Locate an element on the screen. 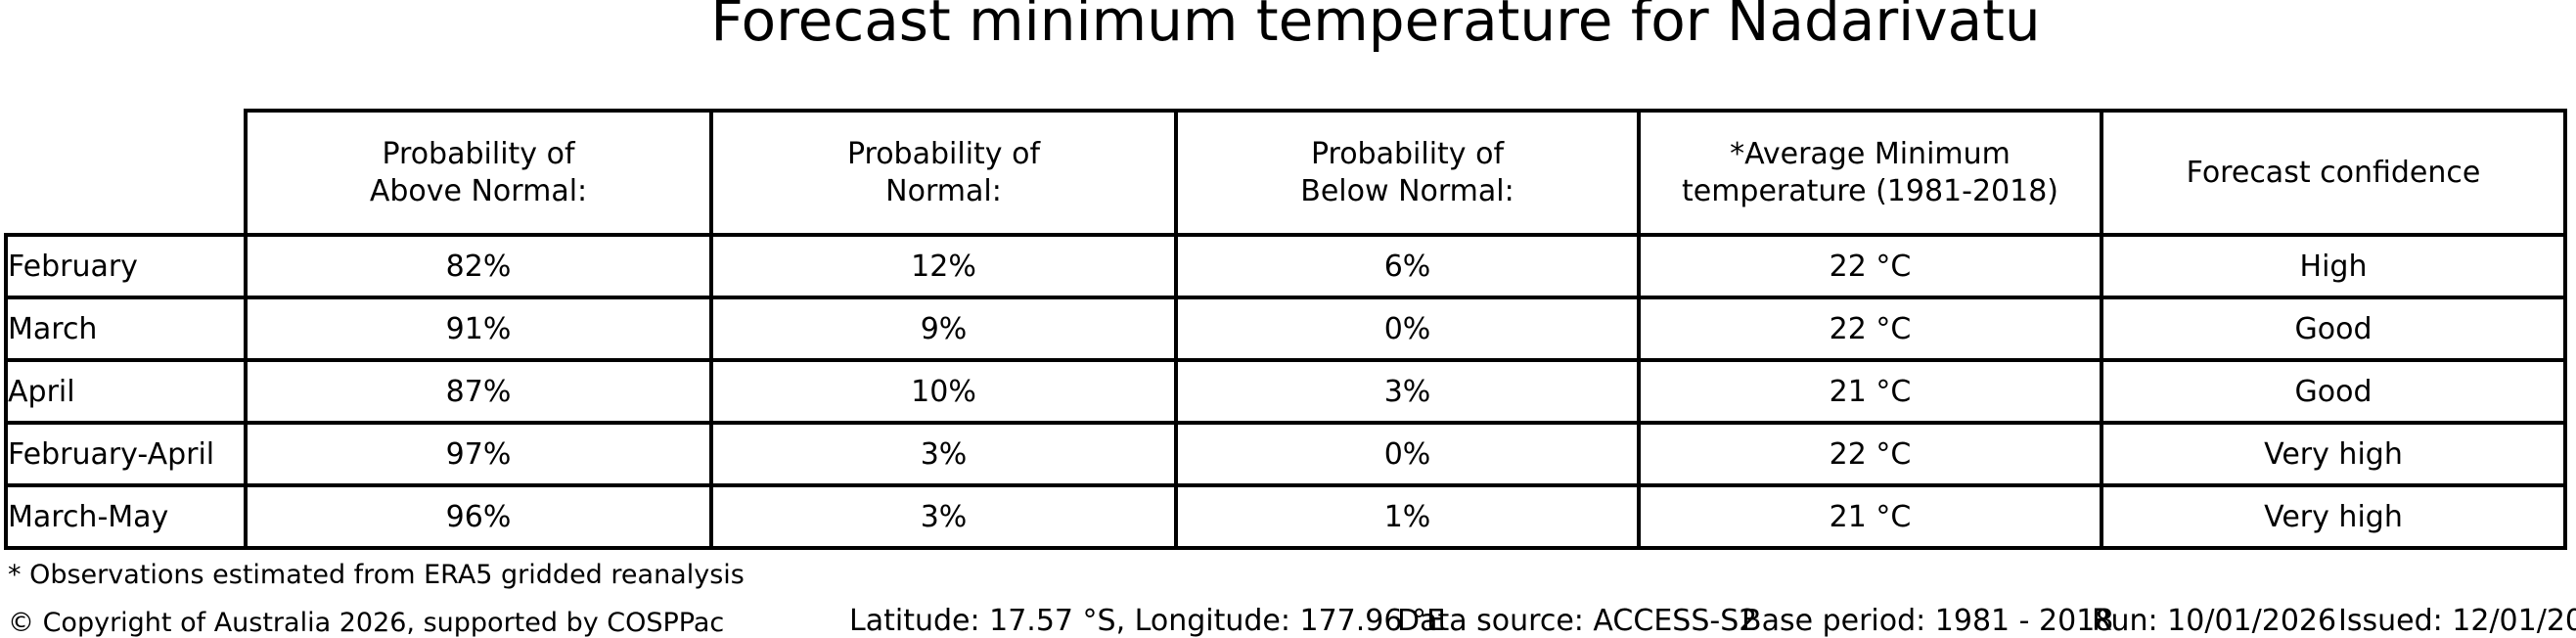 The width and height of the screenshot is (2576, 638). table-row-april: April 87% 10% 3% 21 °C Good is located at coordinates (1285, 391).